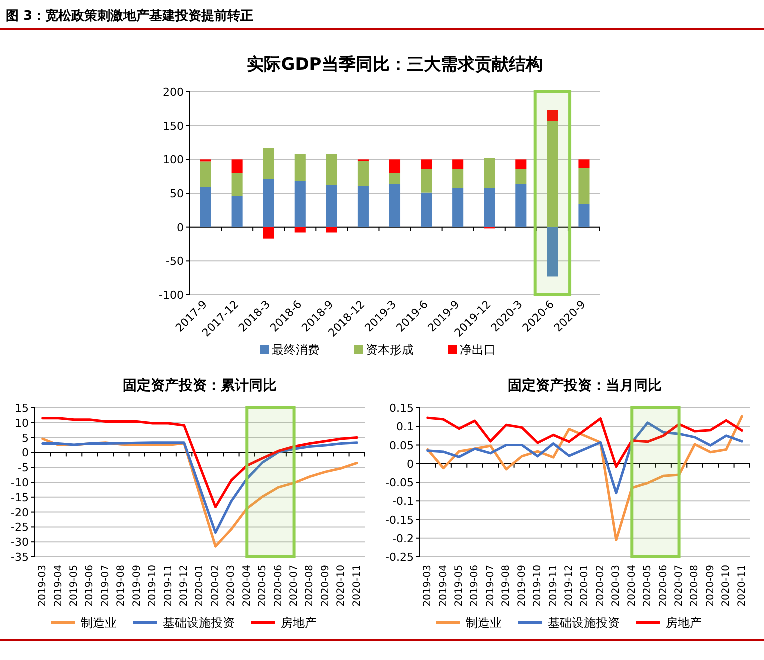  Describe the element at coordinates (600, 586) in the screenshot. I see `x-tick-label: 2020-02` at that location.